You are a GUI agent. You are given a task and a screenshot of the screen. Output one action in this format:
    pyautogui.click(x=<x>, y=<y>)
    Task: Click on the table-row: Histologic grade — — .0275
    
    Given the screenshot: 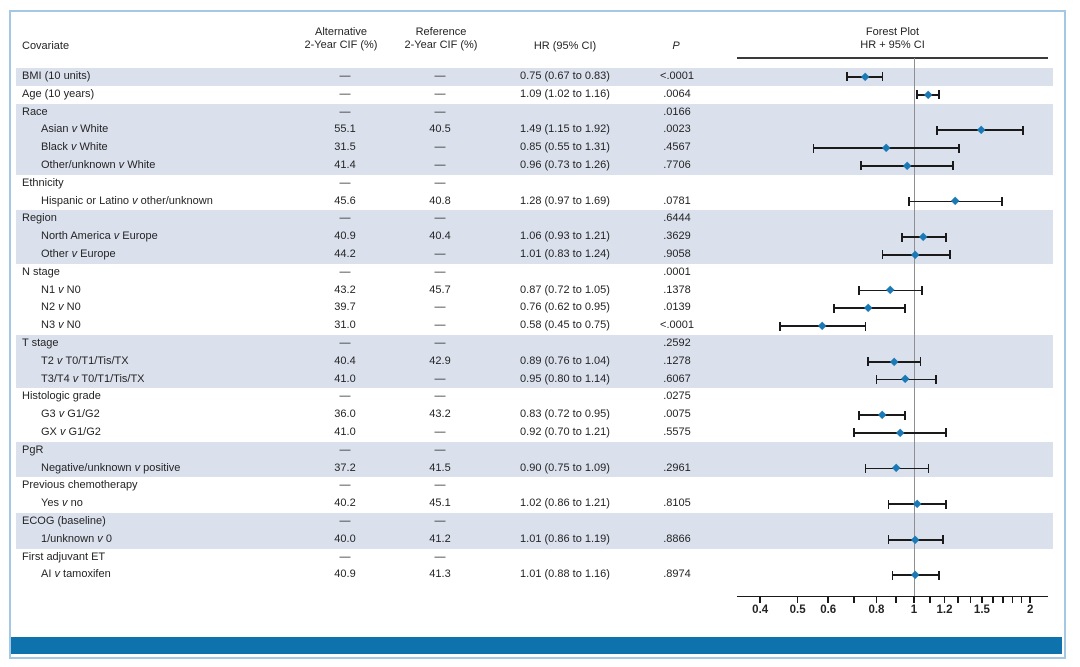 What is the action you would take?
    pyautogui.click(x=534, y=397)
    